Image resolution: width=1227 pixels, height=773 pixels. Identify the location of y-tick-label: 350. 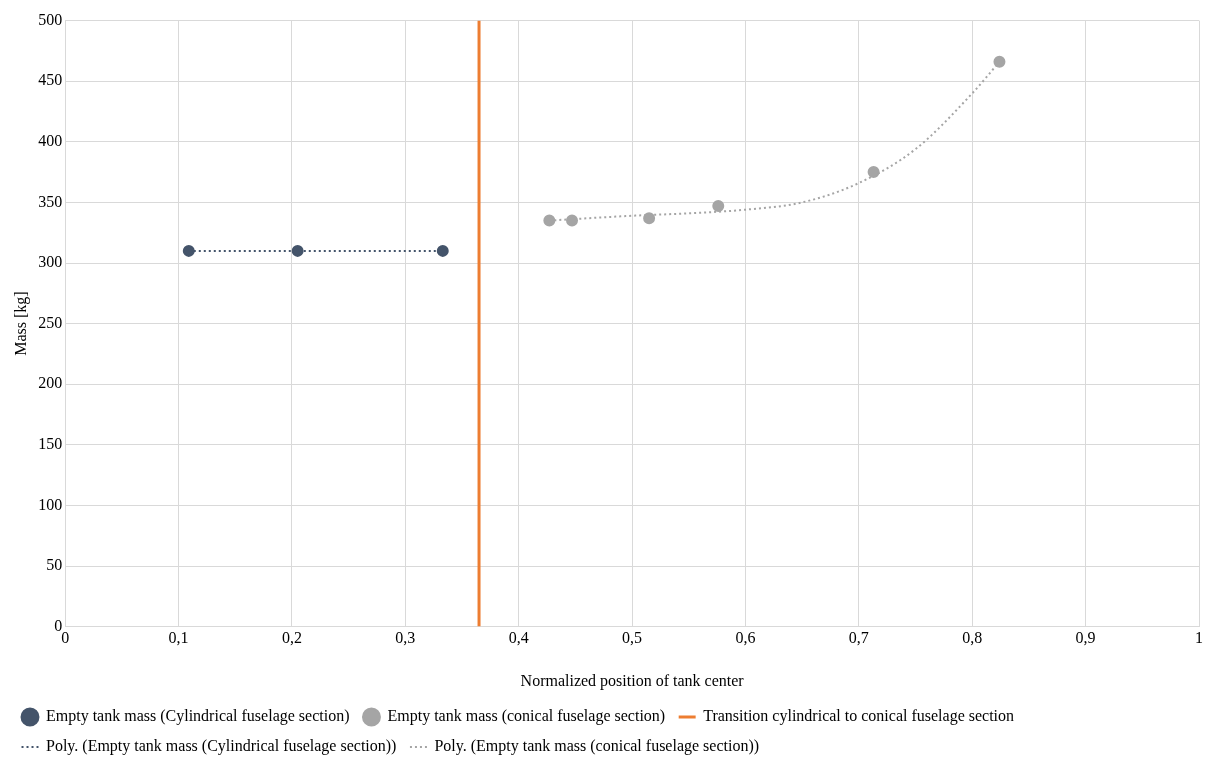
(50, 201).